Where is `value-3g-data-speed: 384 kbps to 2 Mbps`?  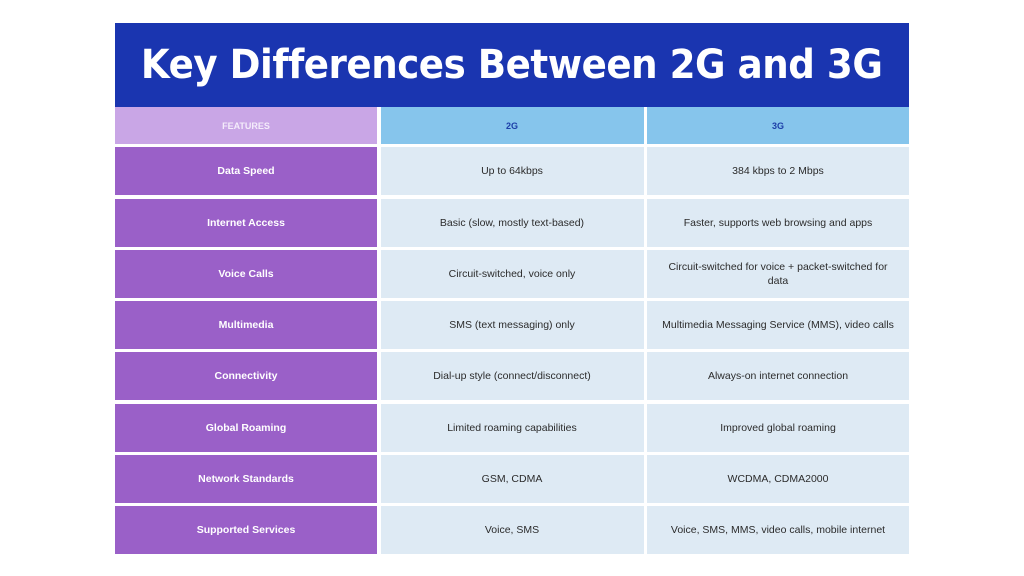
value-3g-data-speed: 384 kbps to 2 Mbps is located at coordinates (778, 171).